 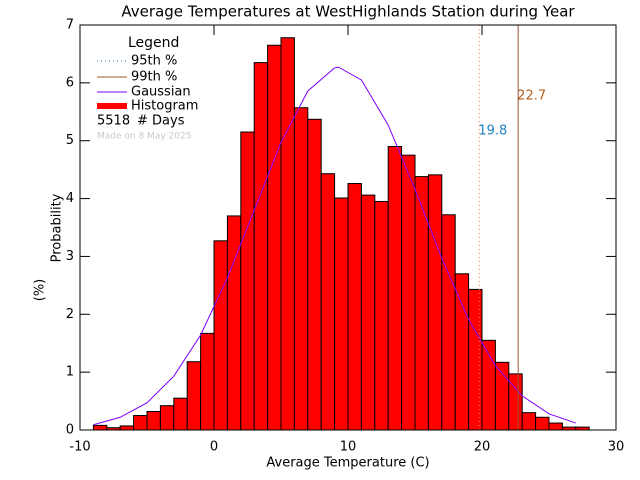 I want to click on note: Made on 8 May 2025, so click(x=144, y=137).